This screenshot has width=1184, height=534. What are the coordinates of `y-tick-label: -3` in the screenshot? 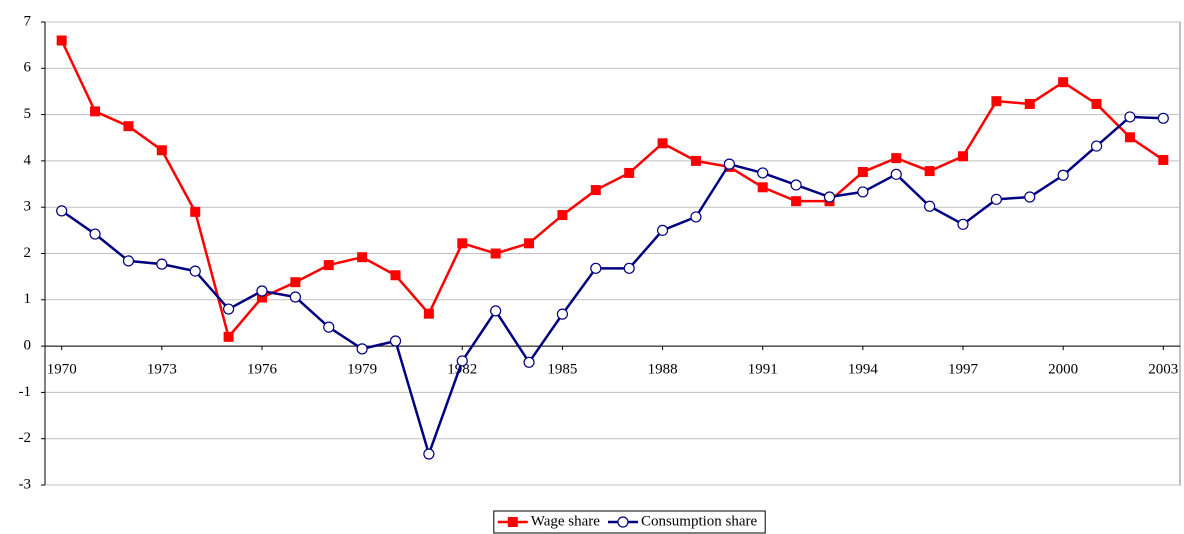 It's located at (25, 484).